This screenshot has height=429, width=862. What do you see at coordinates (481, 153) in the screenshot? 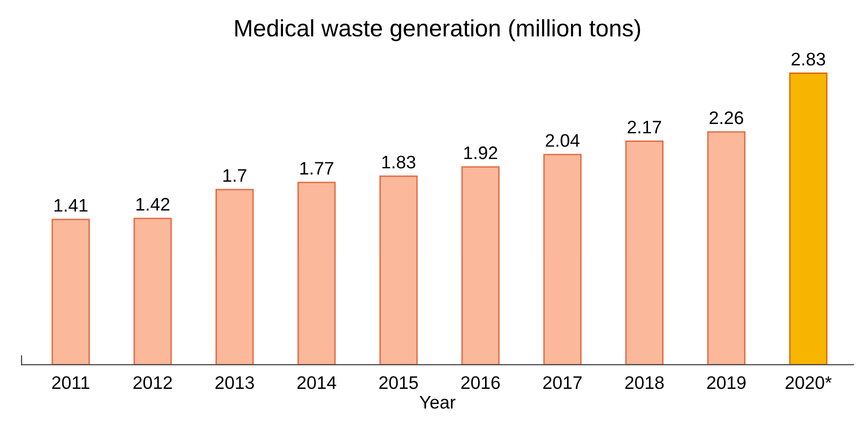
I see `data-label: 1.92` at bounding box center [481, 153].